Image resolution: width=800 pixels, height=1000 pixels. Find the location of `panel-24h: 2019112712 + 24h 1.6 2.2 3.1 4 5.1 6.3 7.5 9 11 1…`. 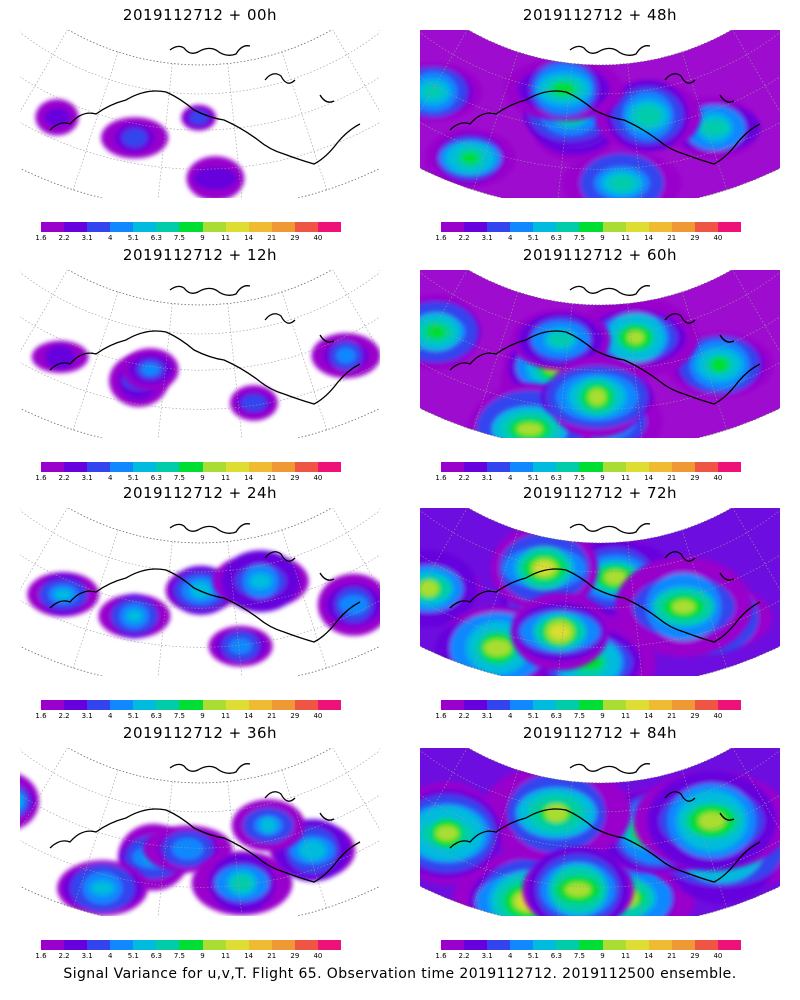

panel-24h: 2019112712 + 24h 1.6 2.2 3.1 4 5.1 6.3 7.5 9 11 1… is located at coordinates (200, 599).